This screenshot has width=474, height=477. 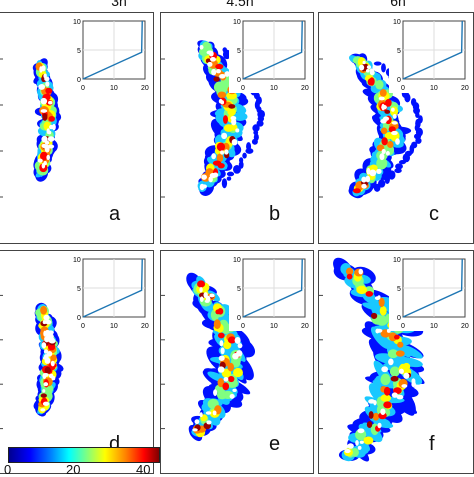 I want to click on column-title-2: 4.5h, so click(x=240, y=4).